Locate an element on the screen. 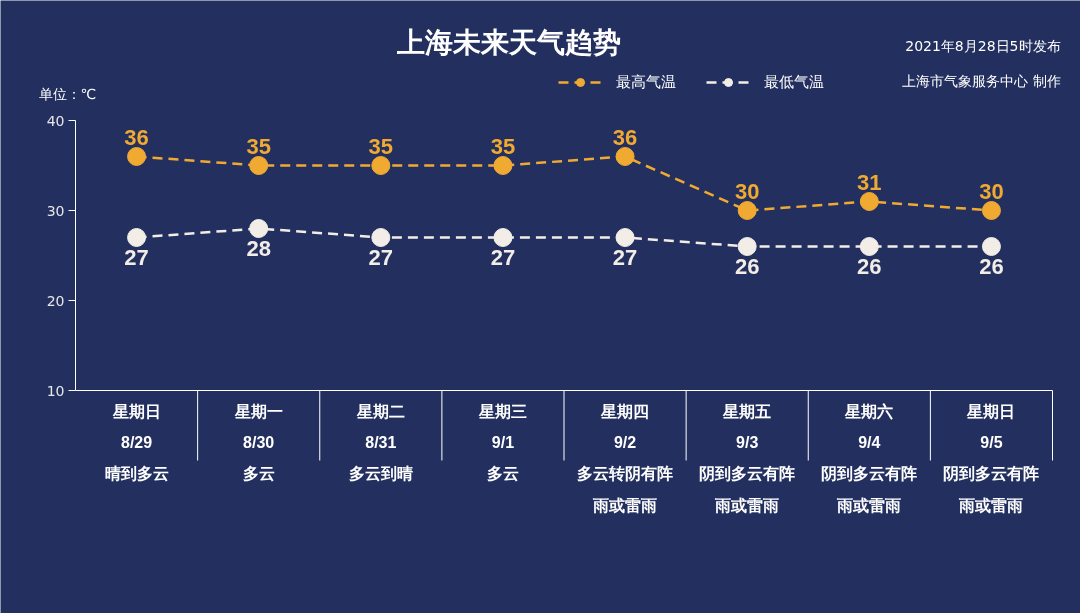 Image resolution: width=1080 pixels, height=613 pixels. y-tick-label: 10 is located at coordinates (55, 390).